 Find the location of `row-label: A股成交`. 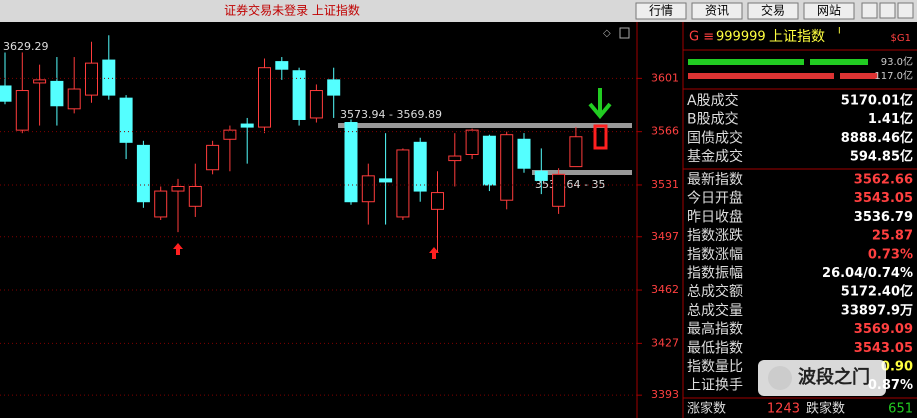

row-label: A股成交 is located at coordinates (713, 100).